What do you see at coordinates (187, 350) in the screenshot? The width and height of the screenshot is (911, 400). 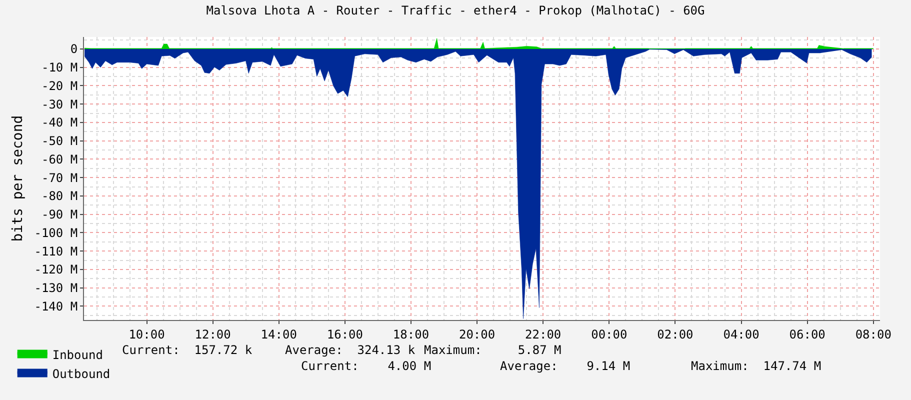 I see `text: Current: 157.72 k` at bounding box center [187, 350].